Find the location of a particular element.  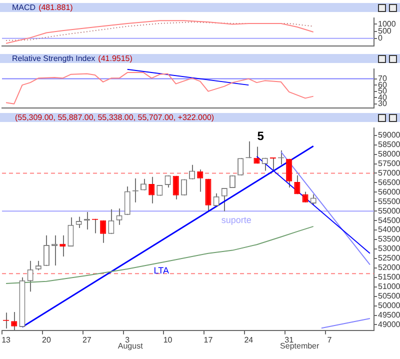

text: August is located at coordinates (131, 346).